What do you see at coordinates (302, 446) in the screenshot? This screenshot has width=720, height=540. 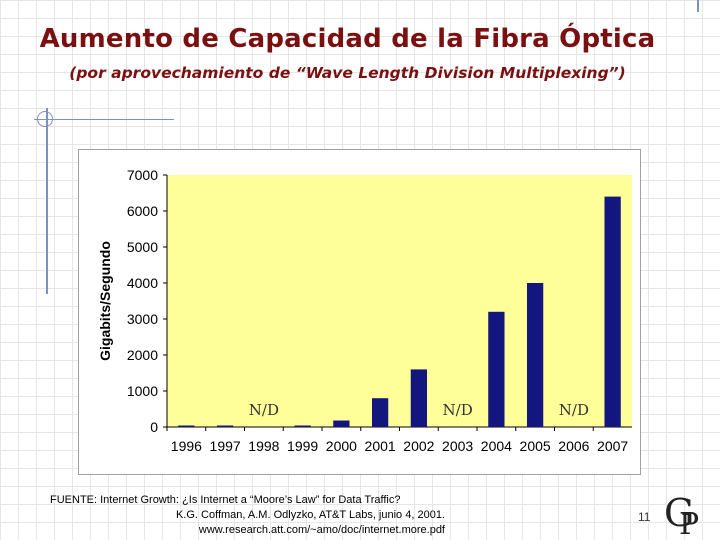 I see `x-tick-label: 1999` at bounding box center [302, 446].